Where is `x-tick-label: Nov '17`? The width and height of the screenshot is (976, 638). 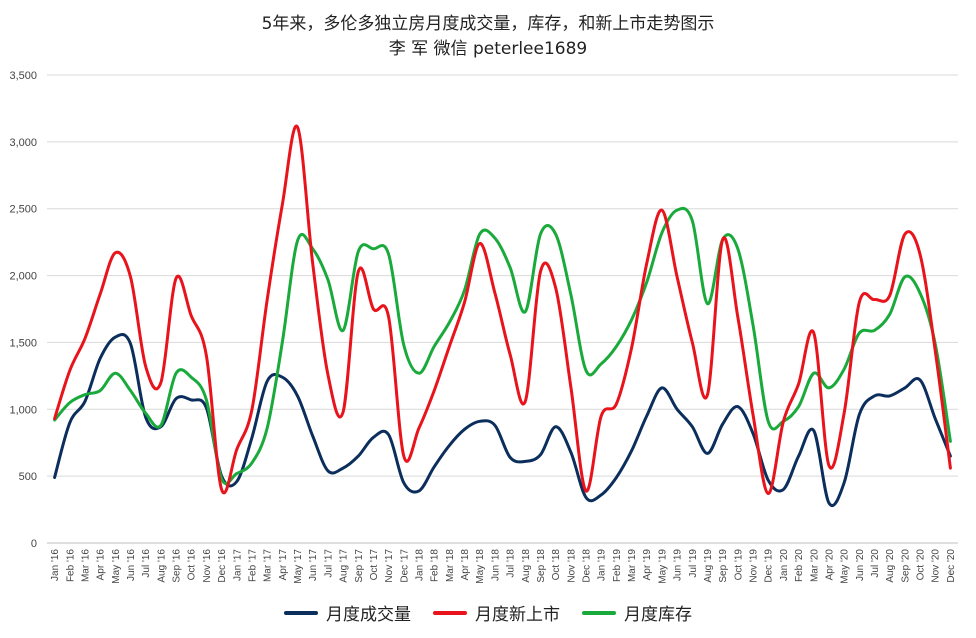
x-tick-label: Nov '17 is located at coordinates (389, 566).